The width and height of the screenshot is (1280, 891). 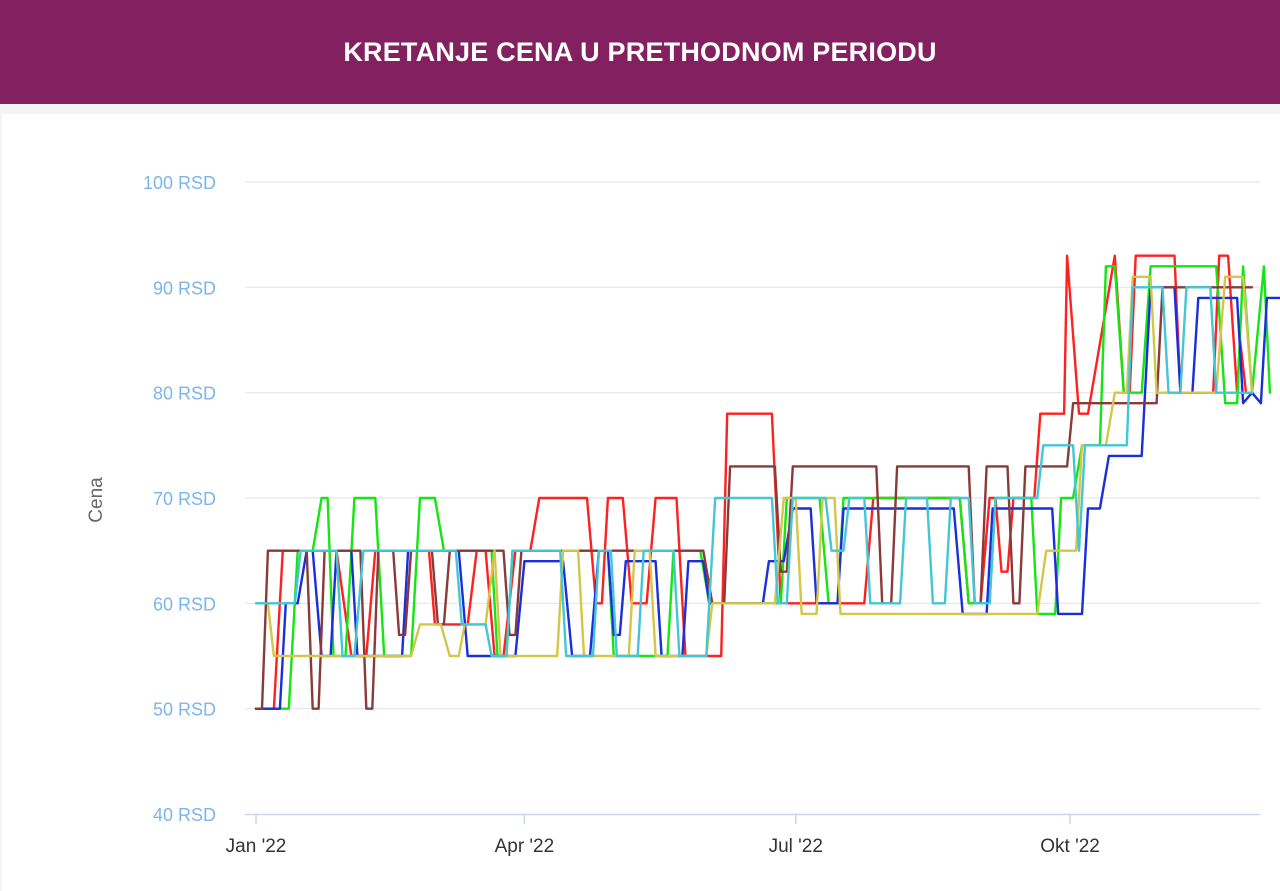 I want to click on x-axis: Jan '22 Apr '22 Jul '22 Okt '22, so click(x=743, y=835).